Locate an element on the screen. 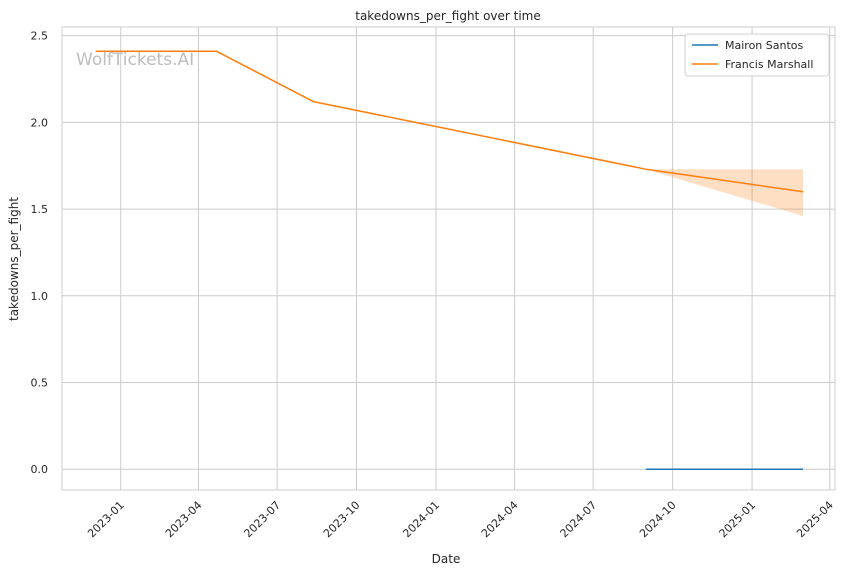  x-tick-label: 2024-01 is located at coordinates (421, 520).